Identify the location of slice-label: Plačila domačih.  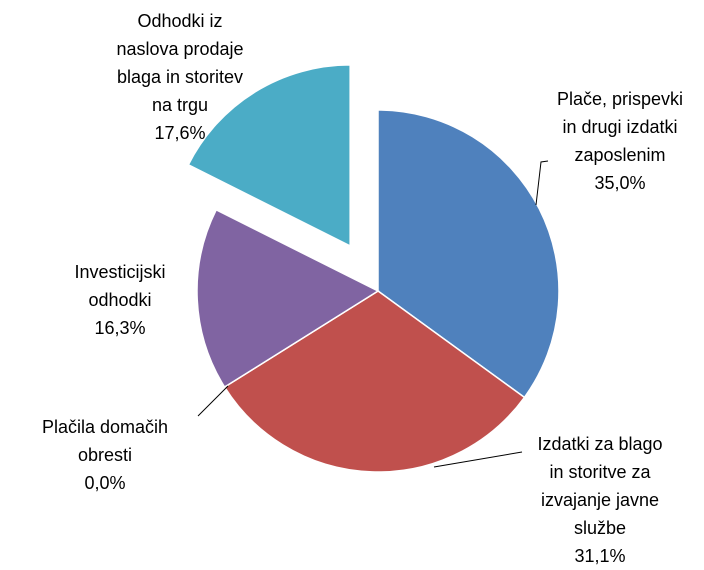
(105, 427).